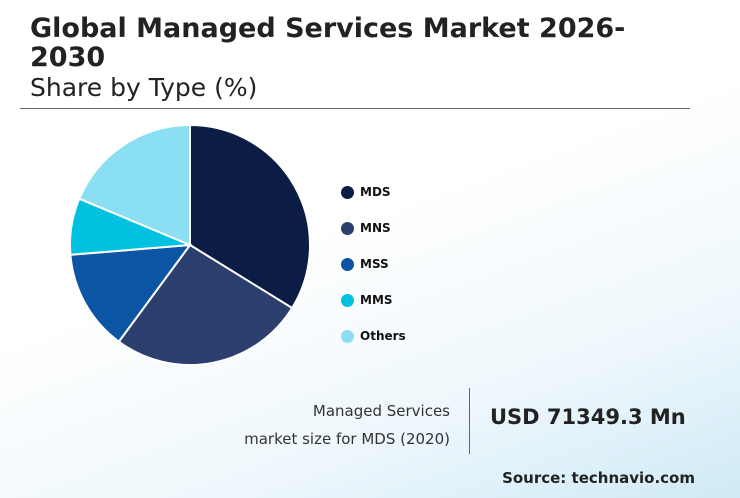 The width and height of the screenshot is (740, 498). I want to click on pie-slice-mns, so click(205, 304).